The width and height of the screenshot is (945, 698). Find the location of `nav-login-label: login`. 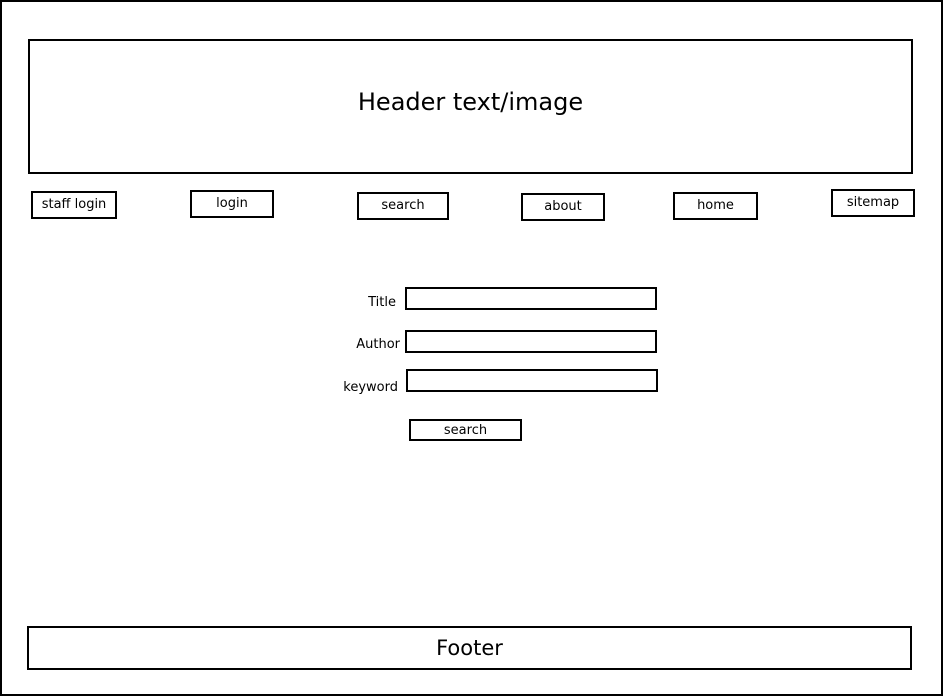

nav-login-label: login is located at coordinates (232, 203).